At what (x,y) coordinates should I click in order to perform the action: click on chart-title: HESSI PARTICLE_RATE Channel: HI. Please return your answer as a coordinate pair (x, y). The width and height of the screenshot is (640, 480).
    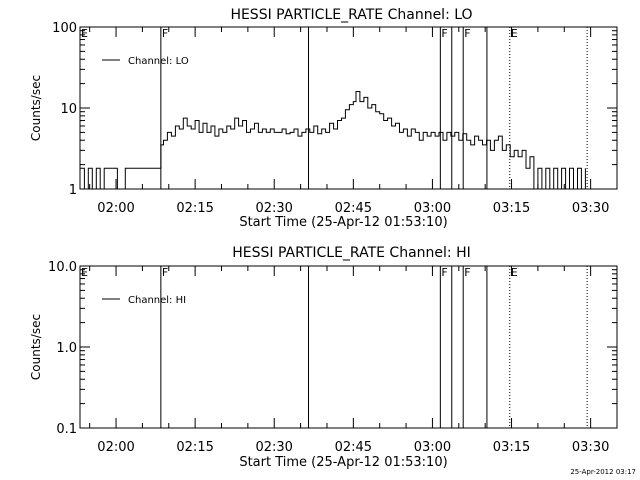
    Looking at the image, I should click on (351, 253).